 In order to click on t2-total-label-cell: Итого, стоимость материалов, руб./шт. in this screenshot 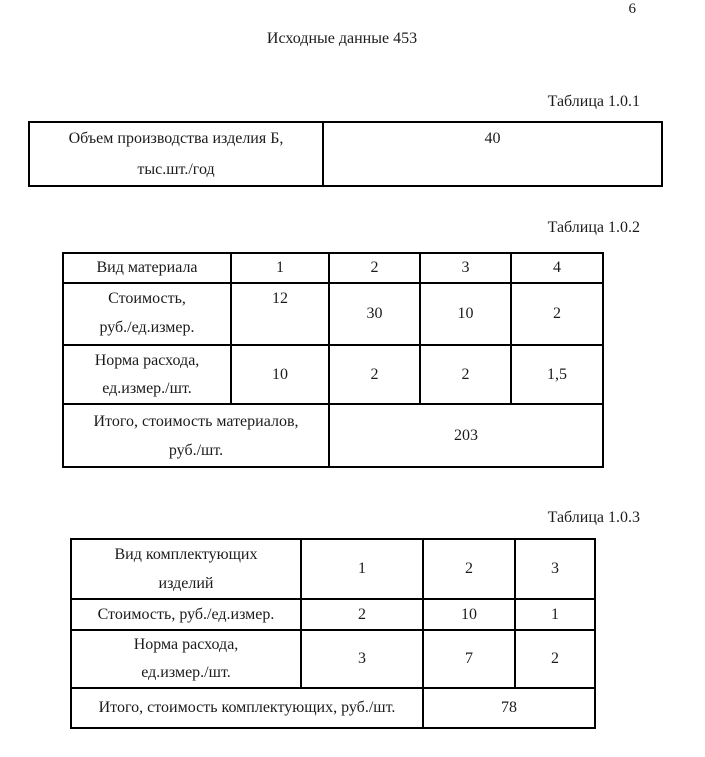, I will do `click(196, 435)`.